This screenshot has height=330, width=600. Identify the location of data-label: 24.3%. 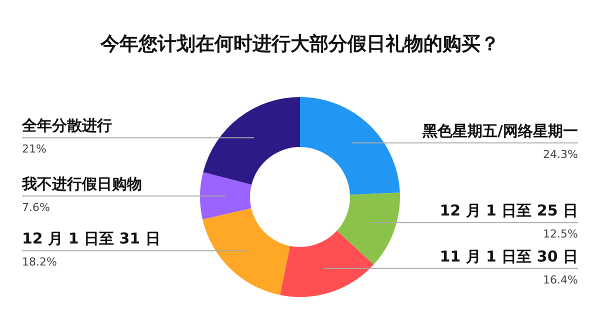
(560, 154).